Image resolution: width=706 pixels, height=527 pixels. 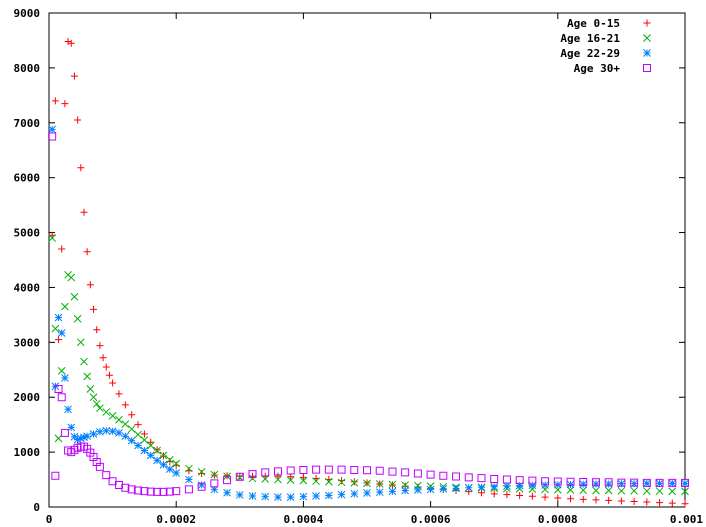 I want to click on y-tick-label: 2000, so click(x=27, y=397).